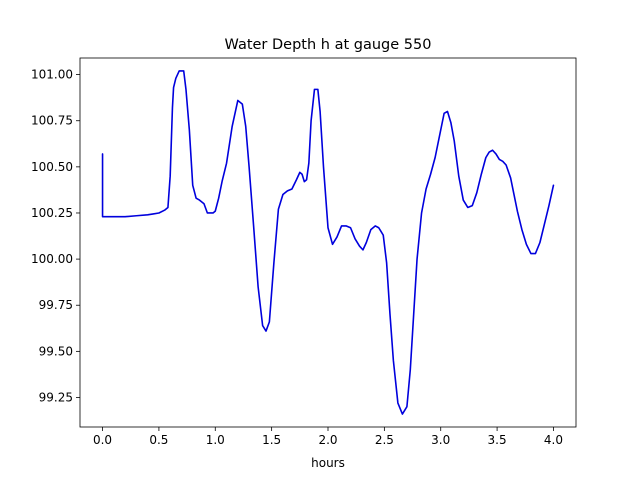 This screenshot has width=640, height=480. What do you see at coordinates (102, 440) in the screenshot?
I see `x-tick-label: 0.0` at bounding box center [102, 440].